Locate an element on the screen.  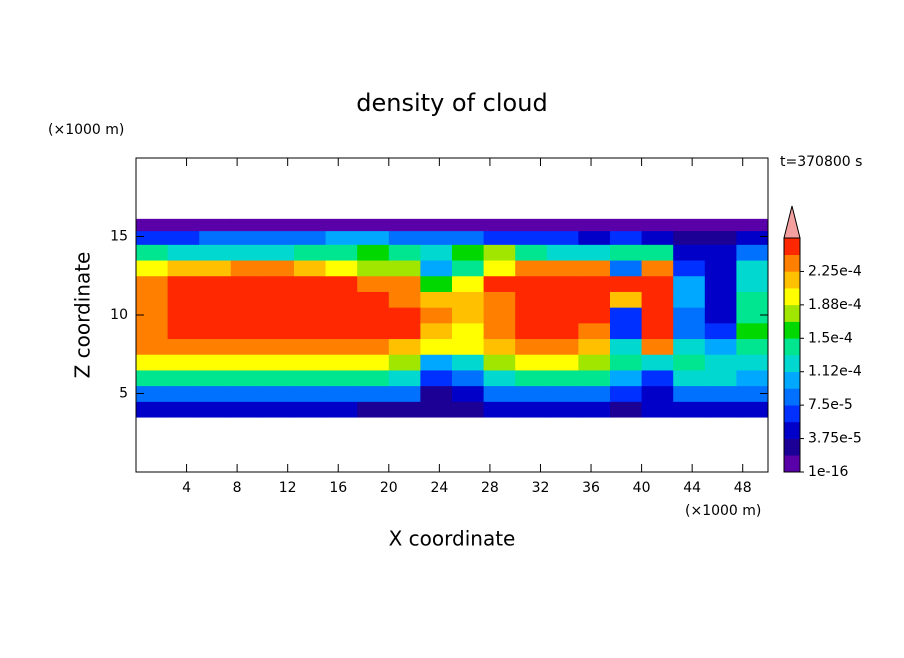
y-tick-label: 5 is located at coordinates (123, 394).